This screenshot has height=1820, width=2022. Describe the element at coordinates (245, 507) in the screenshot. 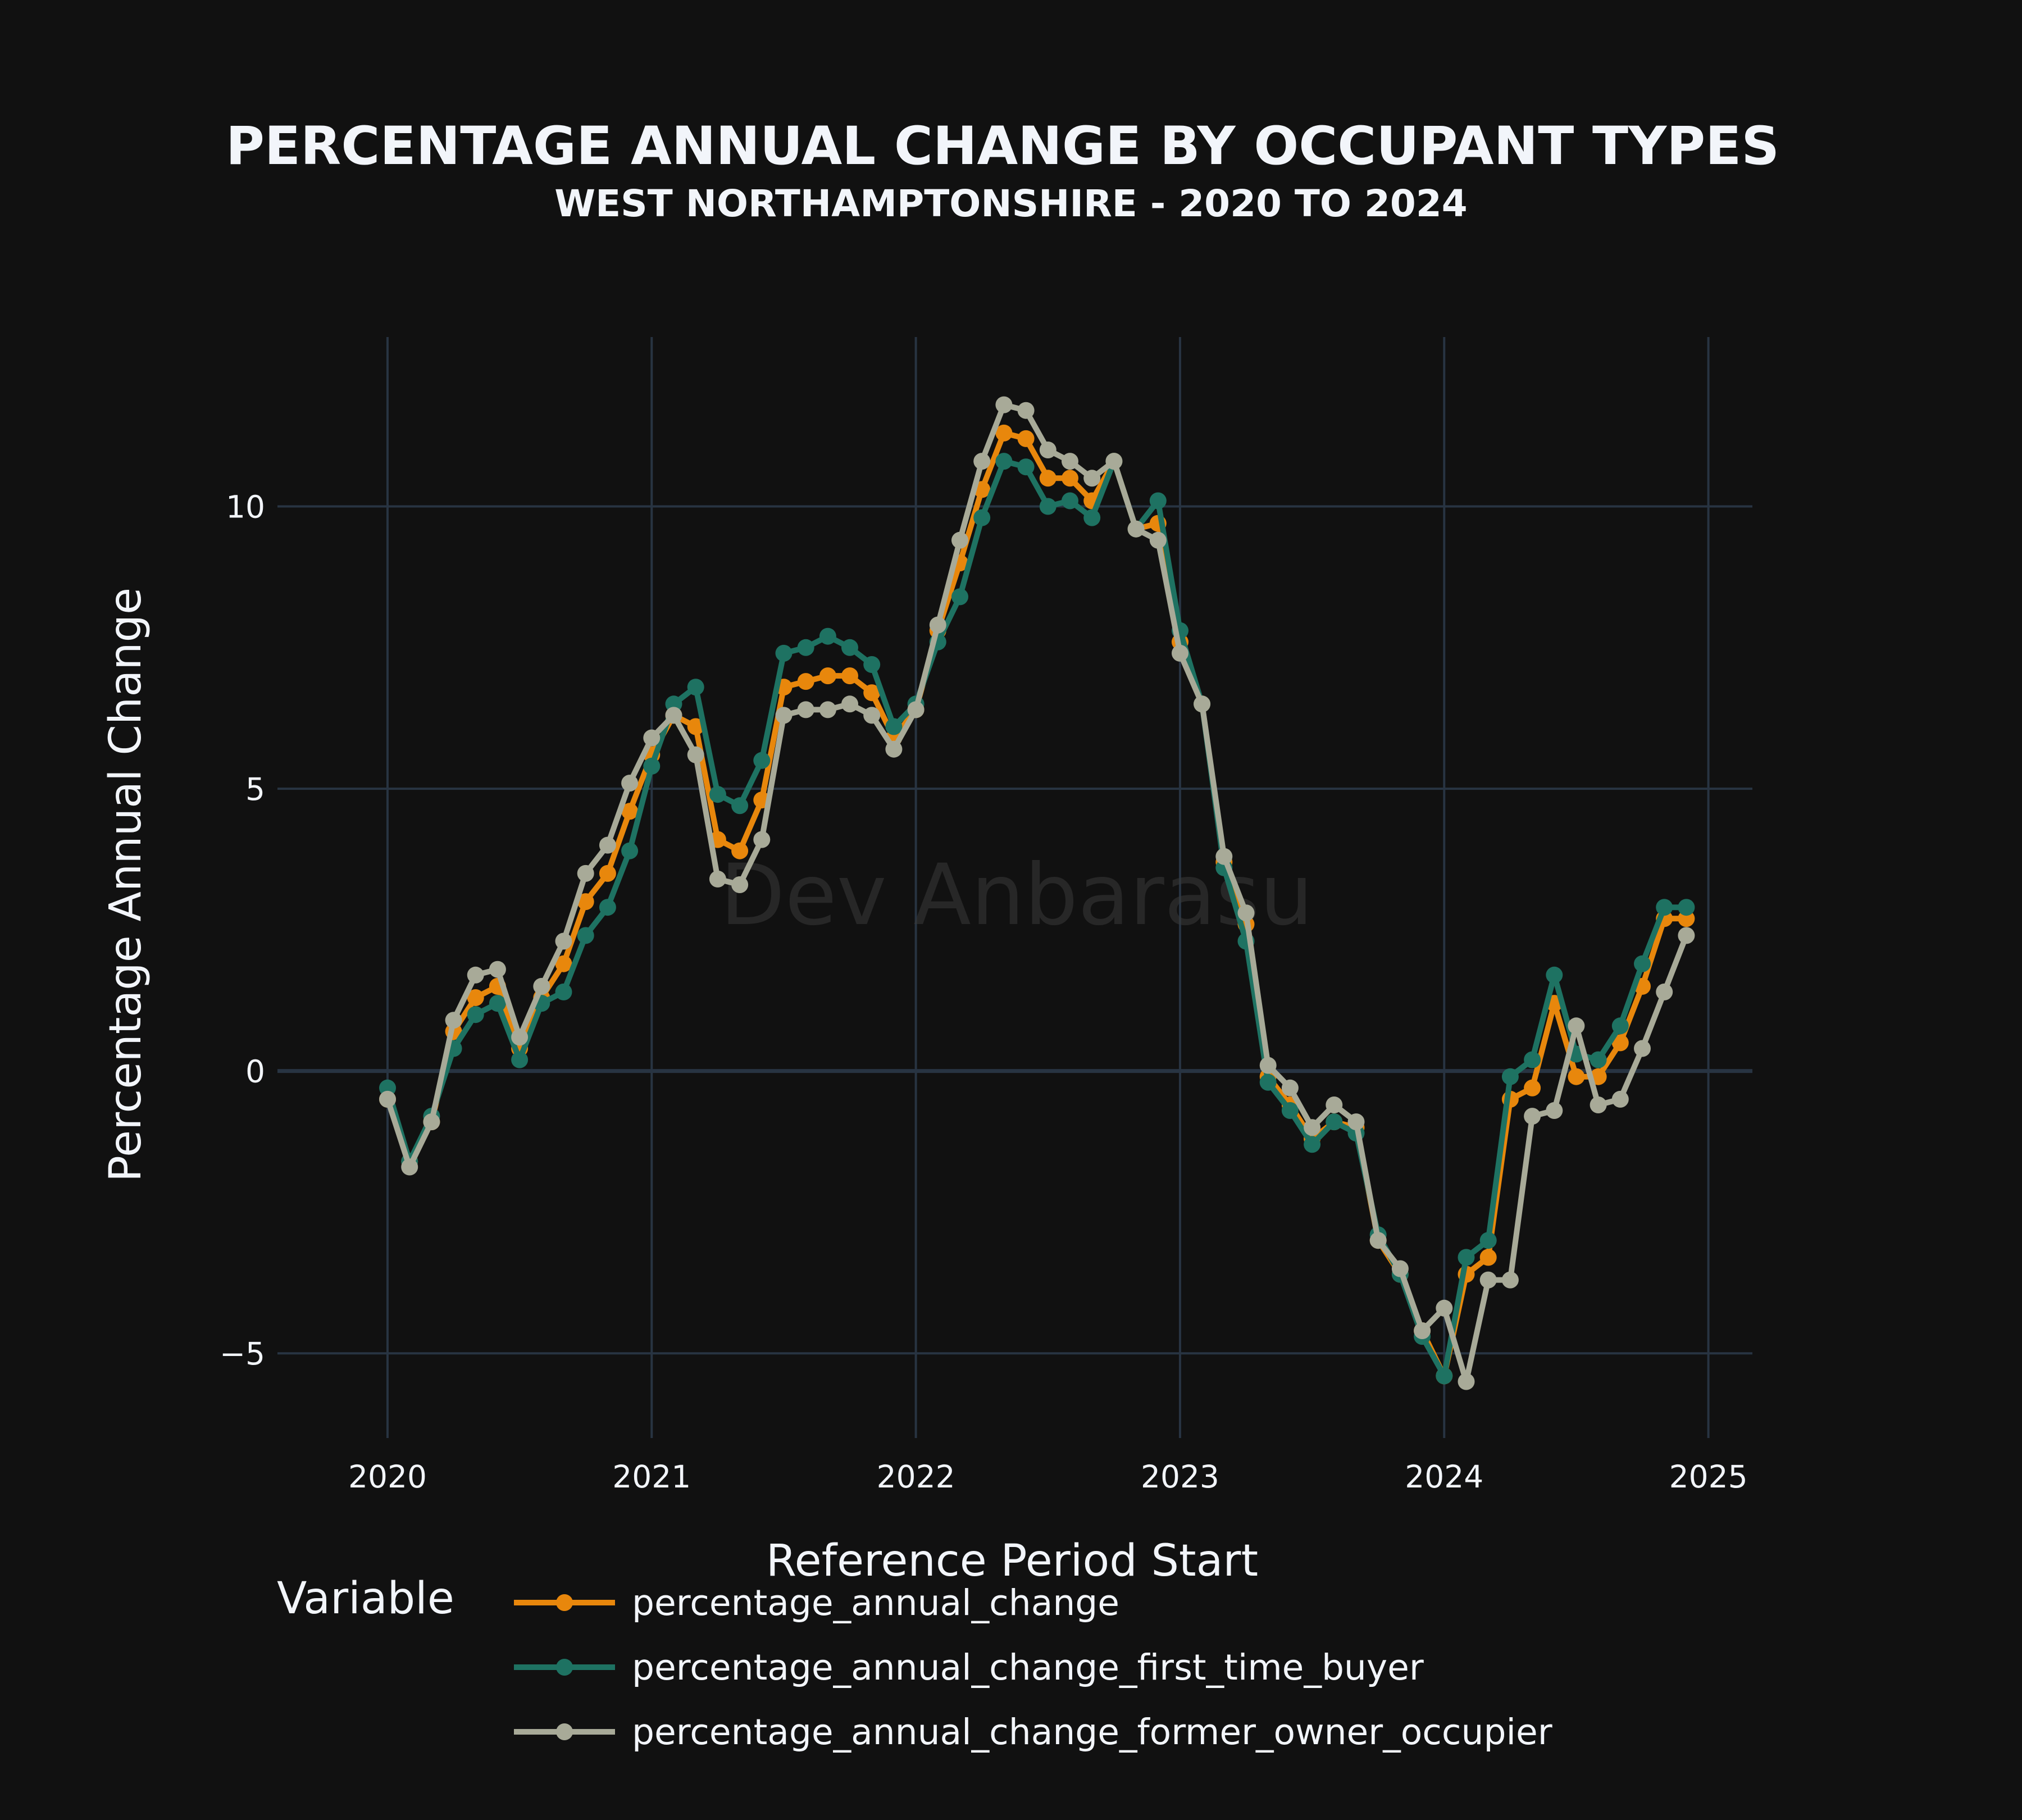

I see `y-tick-label-3: 10` at that location.